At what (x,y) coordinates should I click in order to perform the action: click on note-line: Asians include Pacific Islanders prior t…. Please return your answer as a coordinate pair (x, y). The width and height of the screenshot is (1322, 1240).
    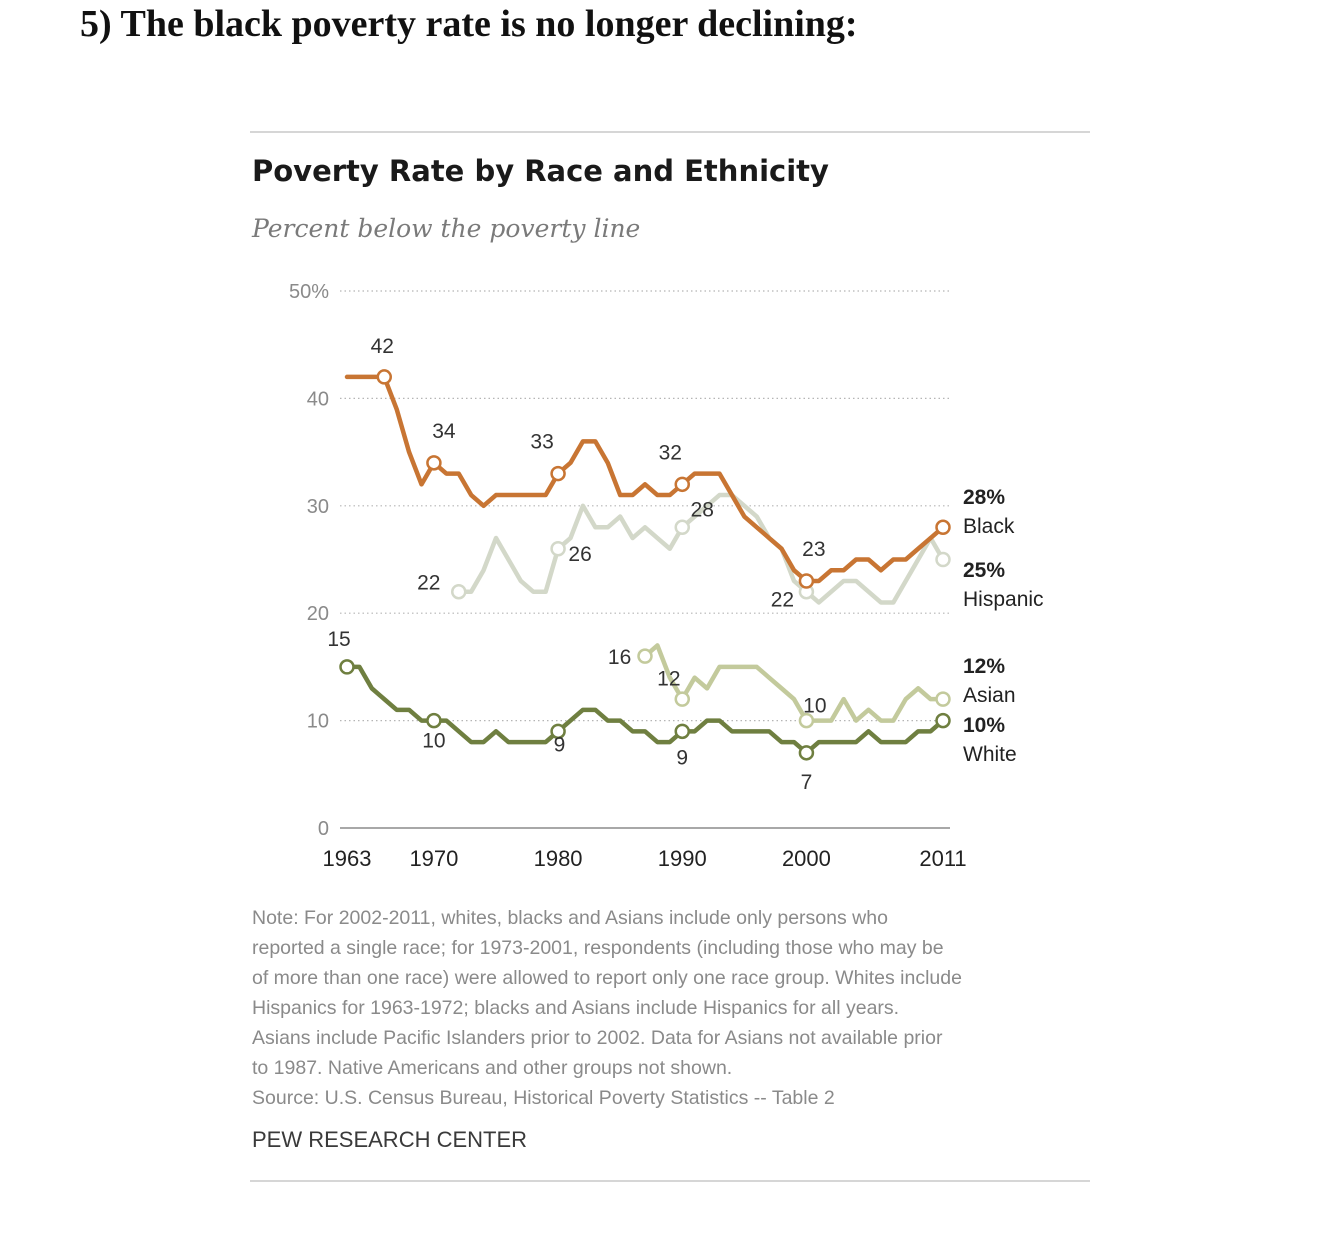
    Looking at the image, I should click on (597, 1038).